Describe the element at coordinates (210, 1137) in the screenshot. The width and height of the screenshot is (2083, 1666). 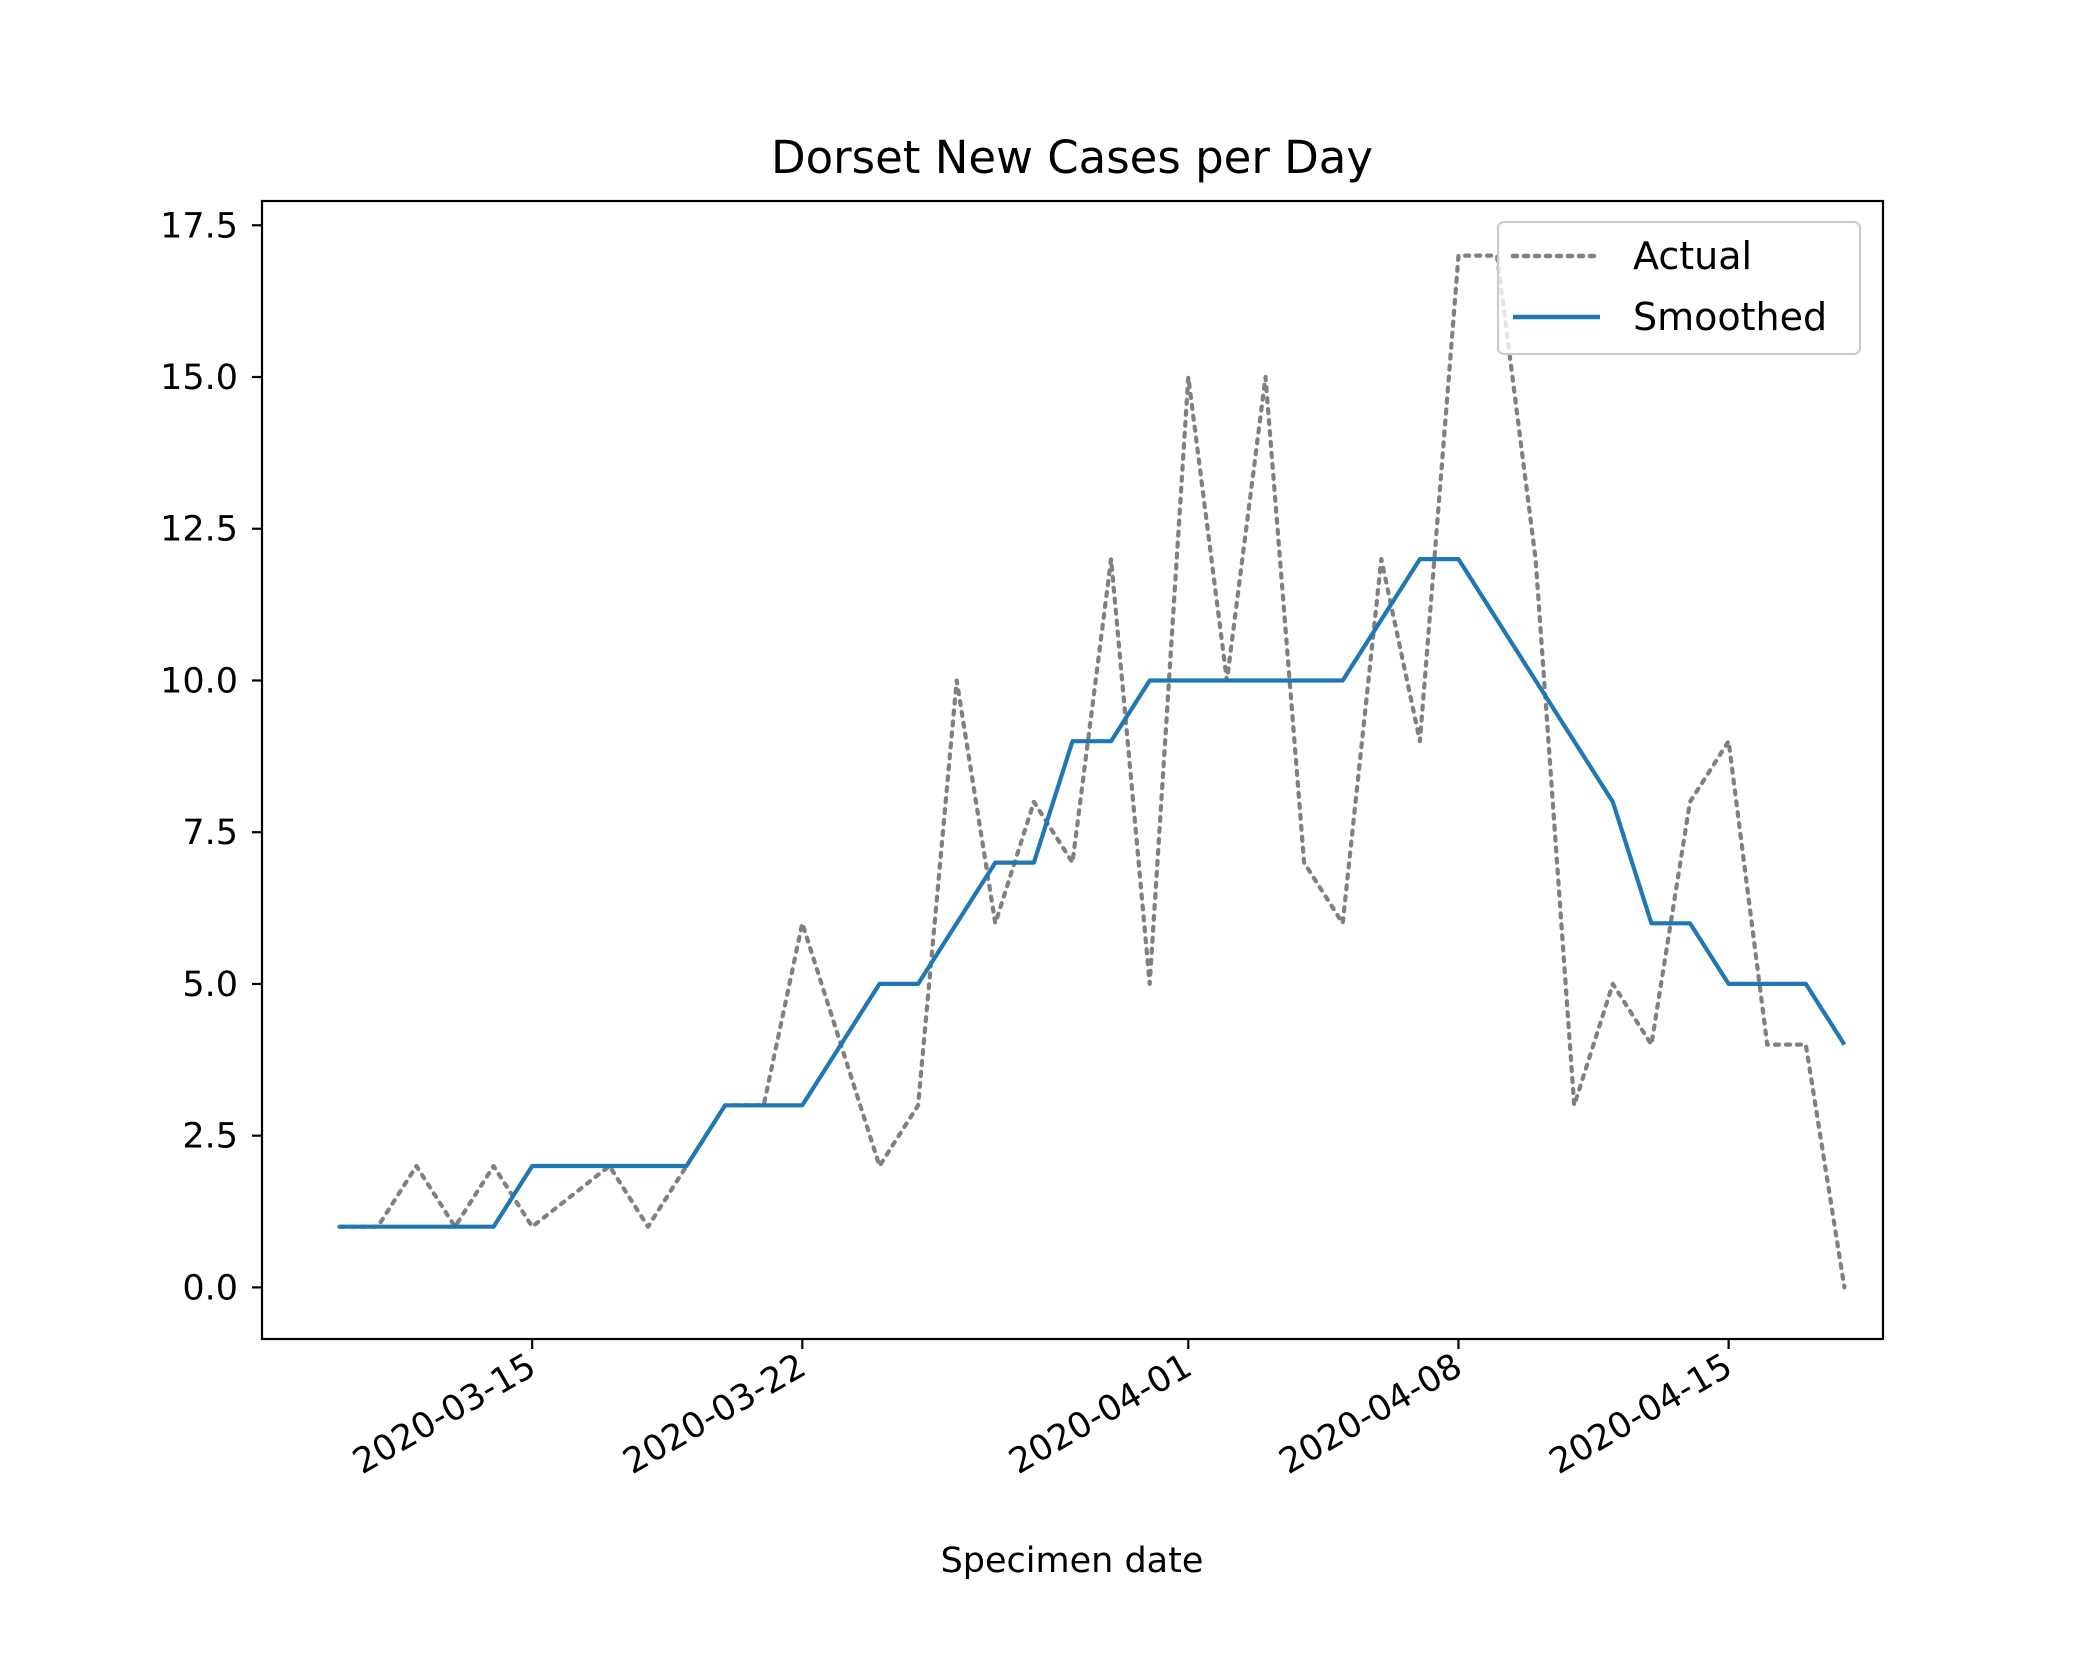
I see `y-tick-label: 2.5` at that location.